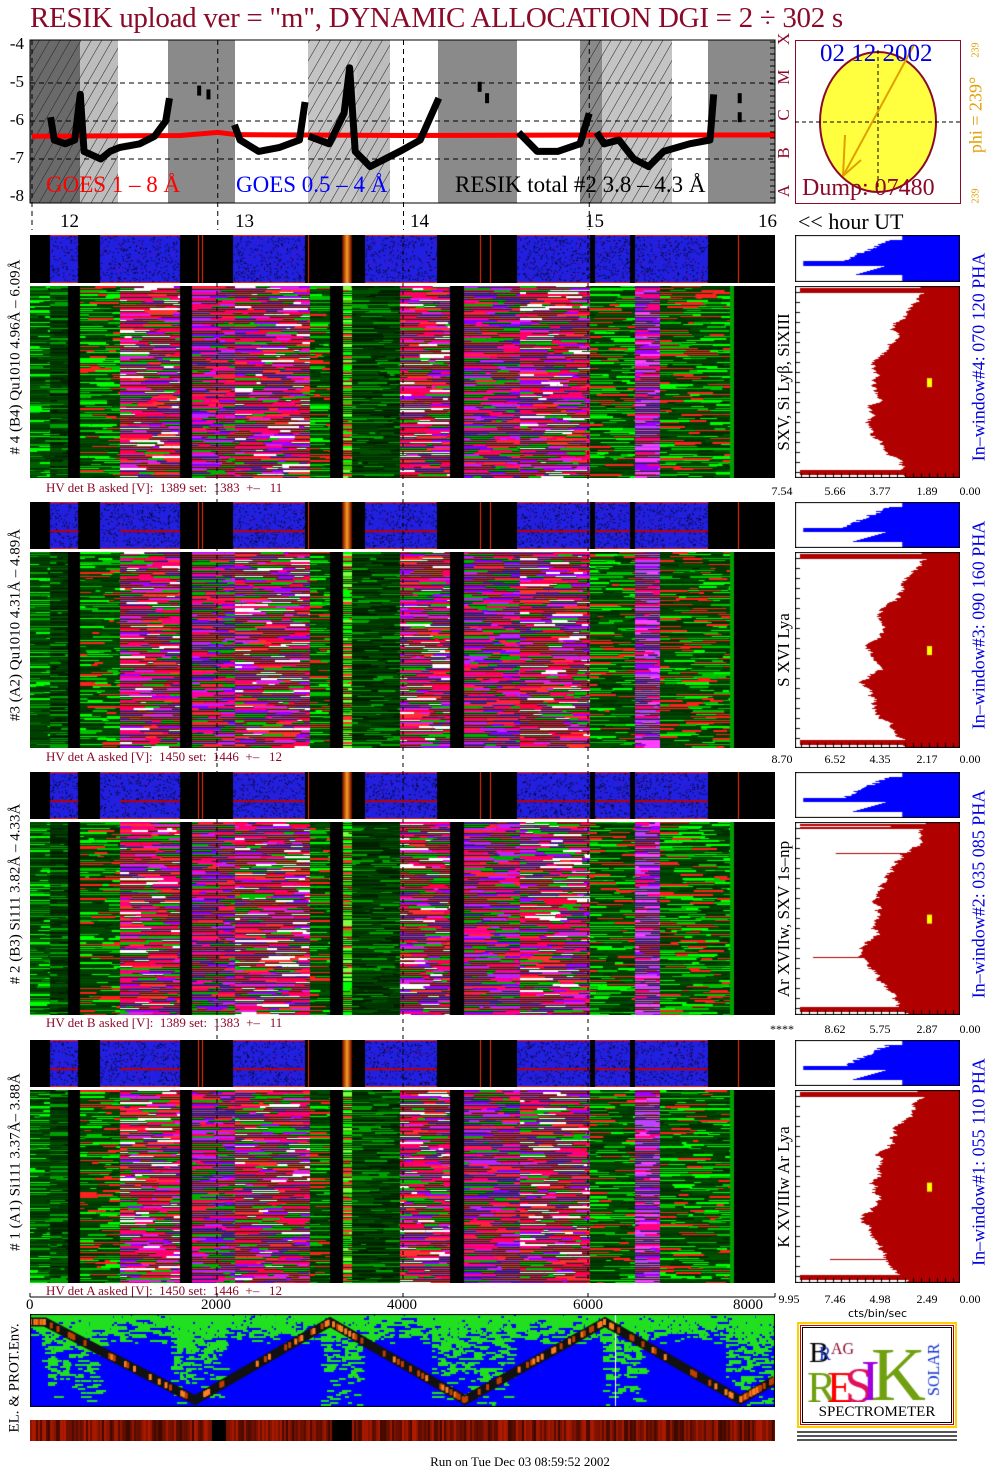  I want to click on hist-axis-tick: 1.89, so click(927, 491).